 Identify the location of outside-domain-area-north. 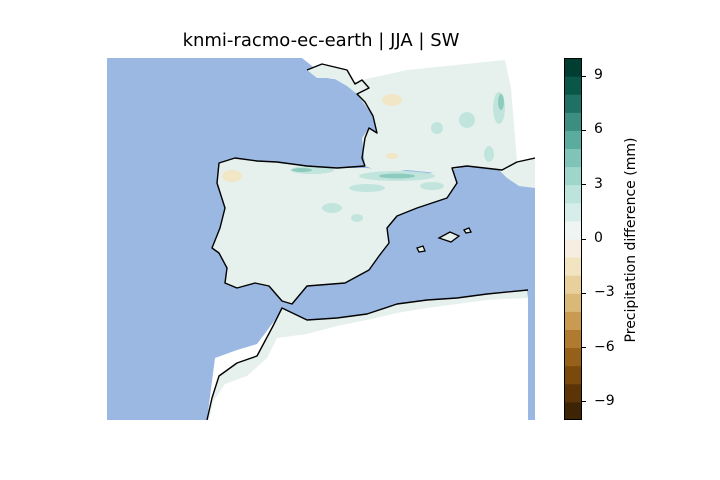
(520, 110).